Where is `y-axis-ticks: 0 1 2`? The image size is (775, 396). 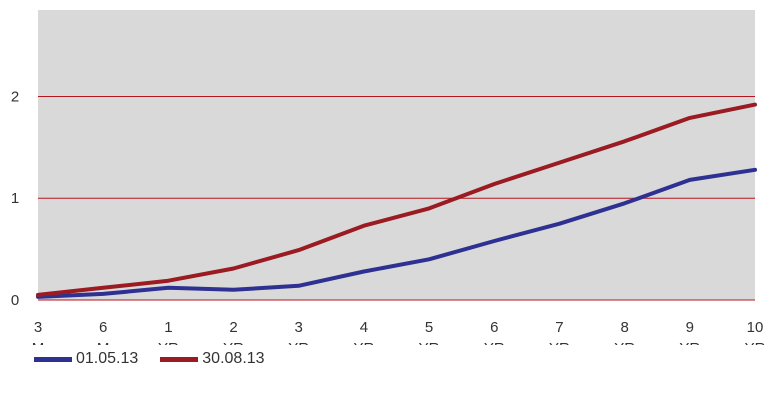
y-axis-ticks: 0 1 2 is located at coordinates (15, 198).